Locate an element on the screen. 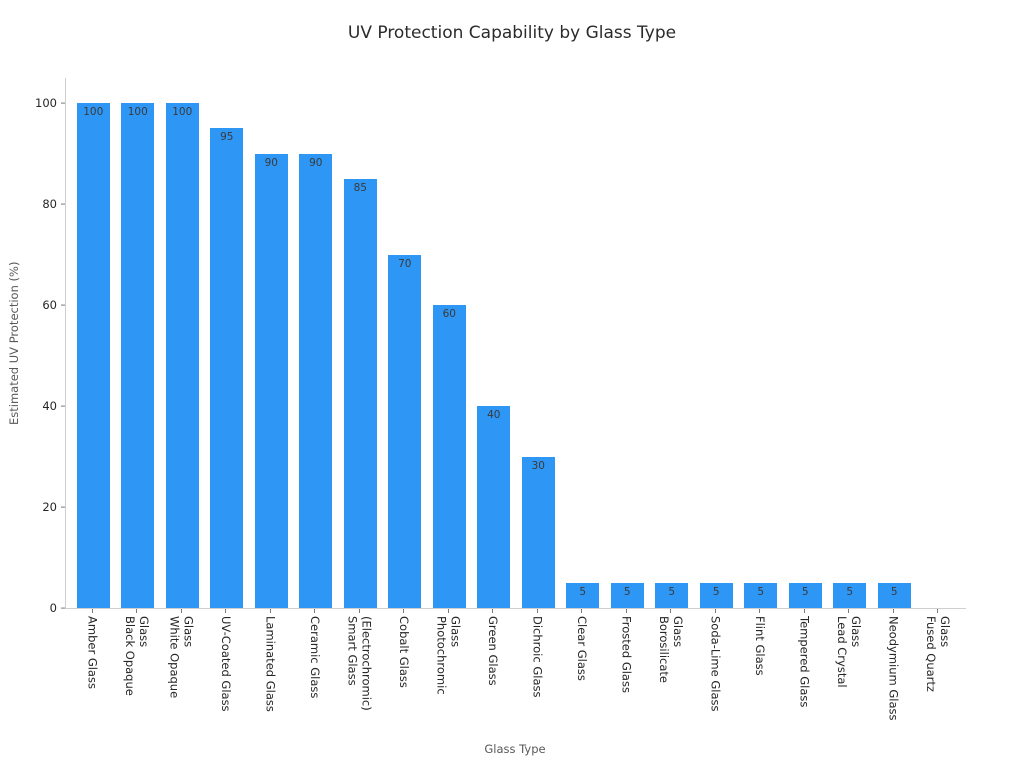 This screenshot has width=1024, height=768. bar-value-label: 85 is located at coordinates (360, 187).